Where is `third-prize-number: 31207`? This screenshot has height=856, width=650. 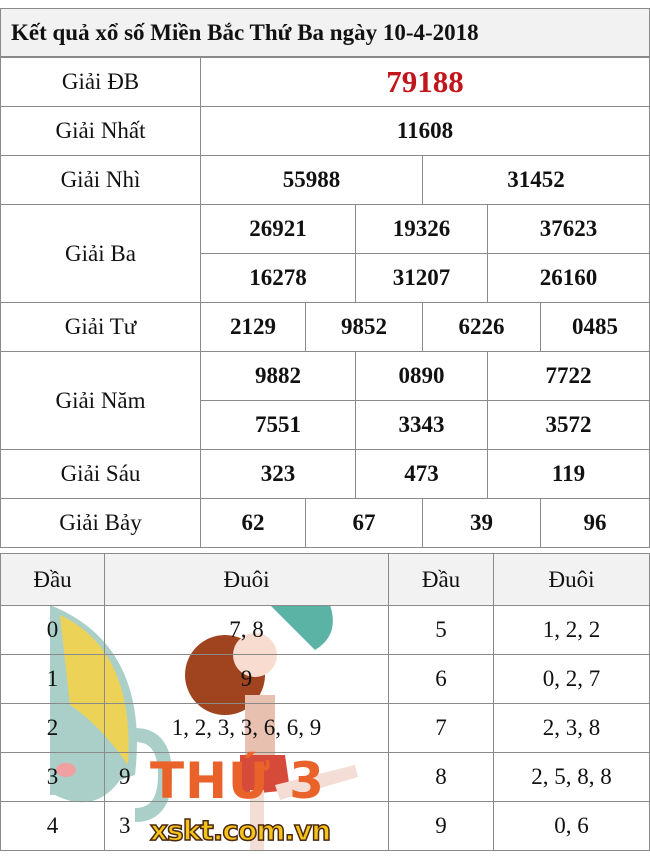
third-prize-number: 31207 is located at coordinates (421, 278).